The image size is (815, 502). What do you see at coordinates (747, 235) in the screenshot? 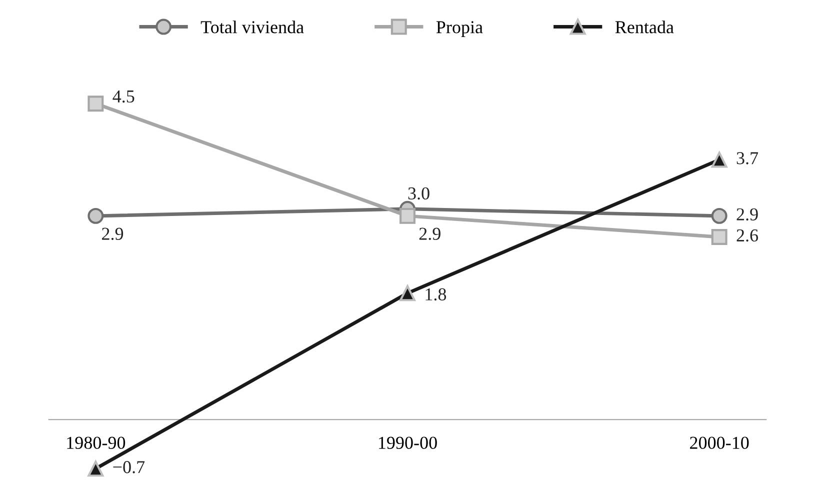
I see `data-label: 2.6` at bounding box center [747, 235].